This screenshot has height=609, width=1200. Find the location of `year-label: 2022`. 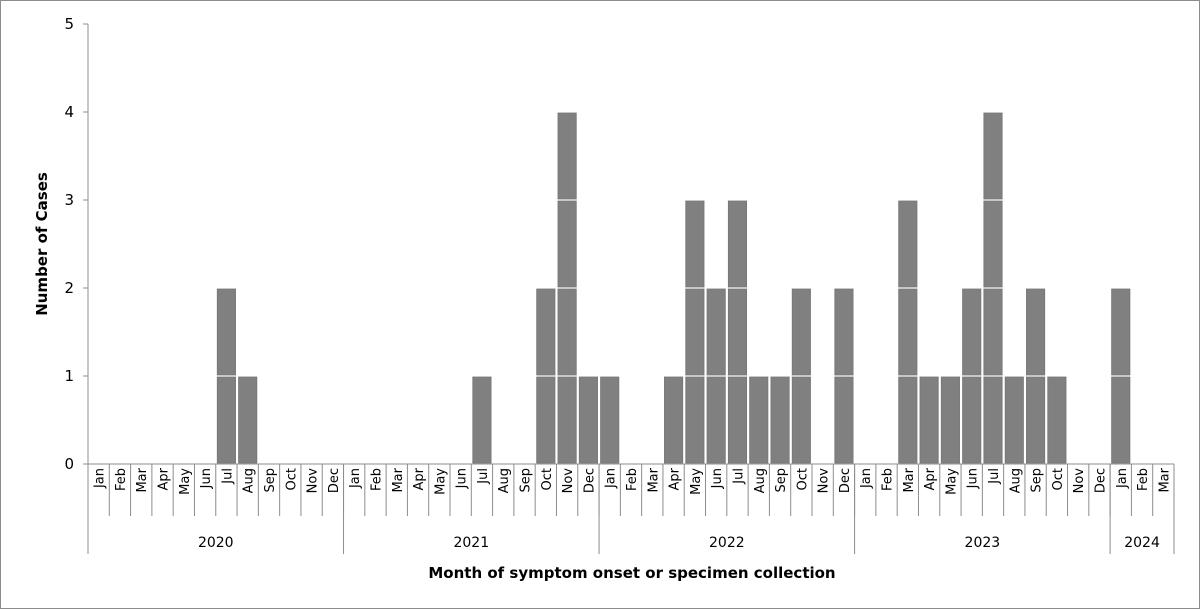

year-label: 2022 is located at coordinates (727, 543).